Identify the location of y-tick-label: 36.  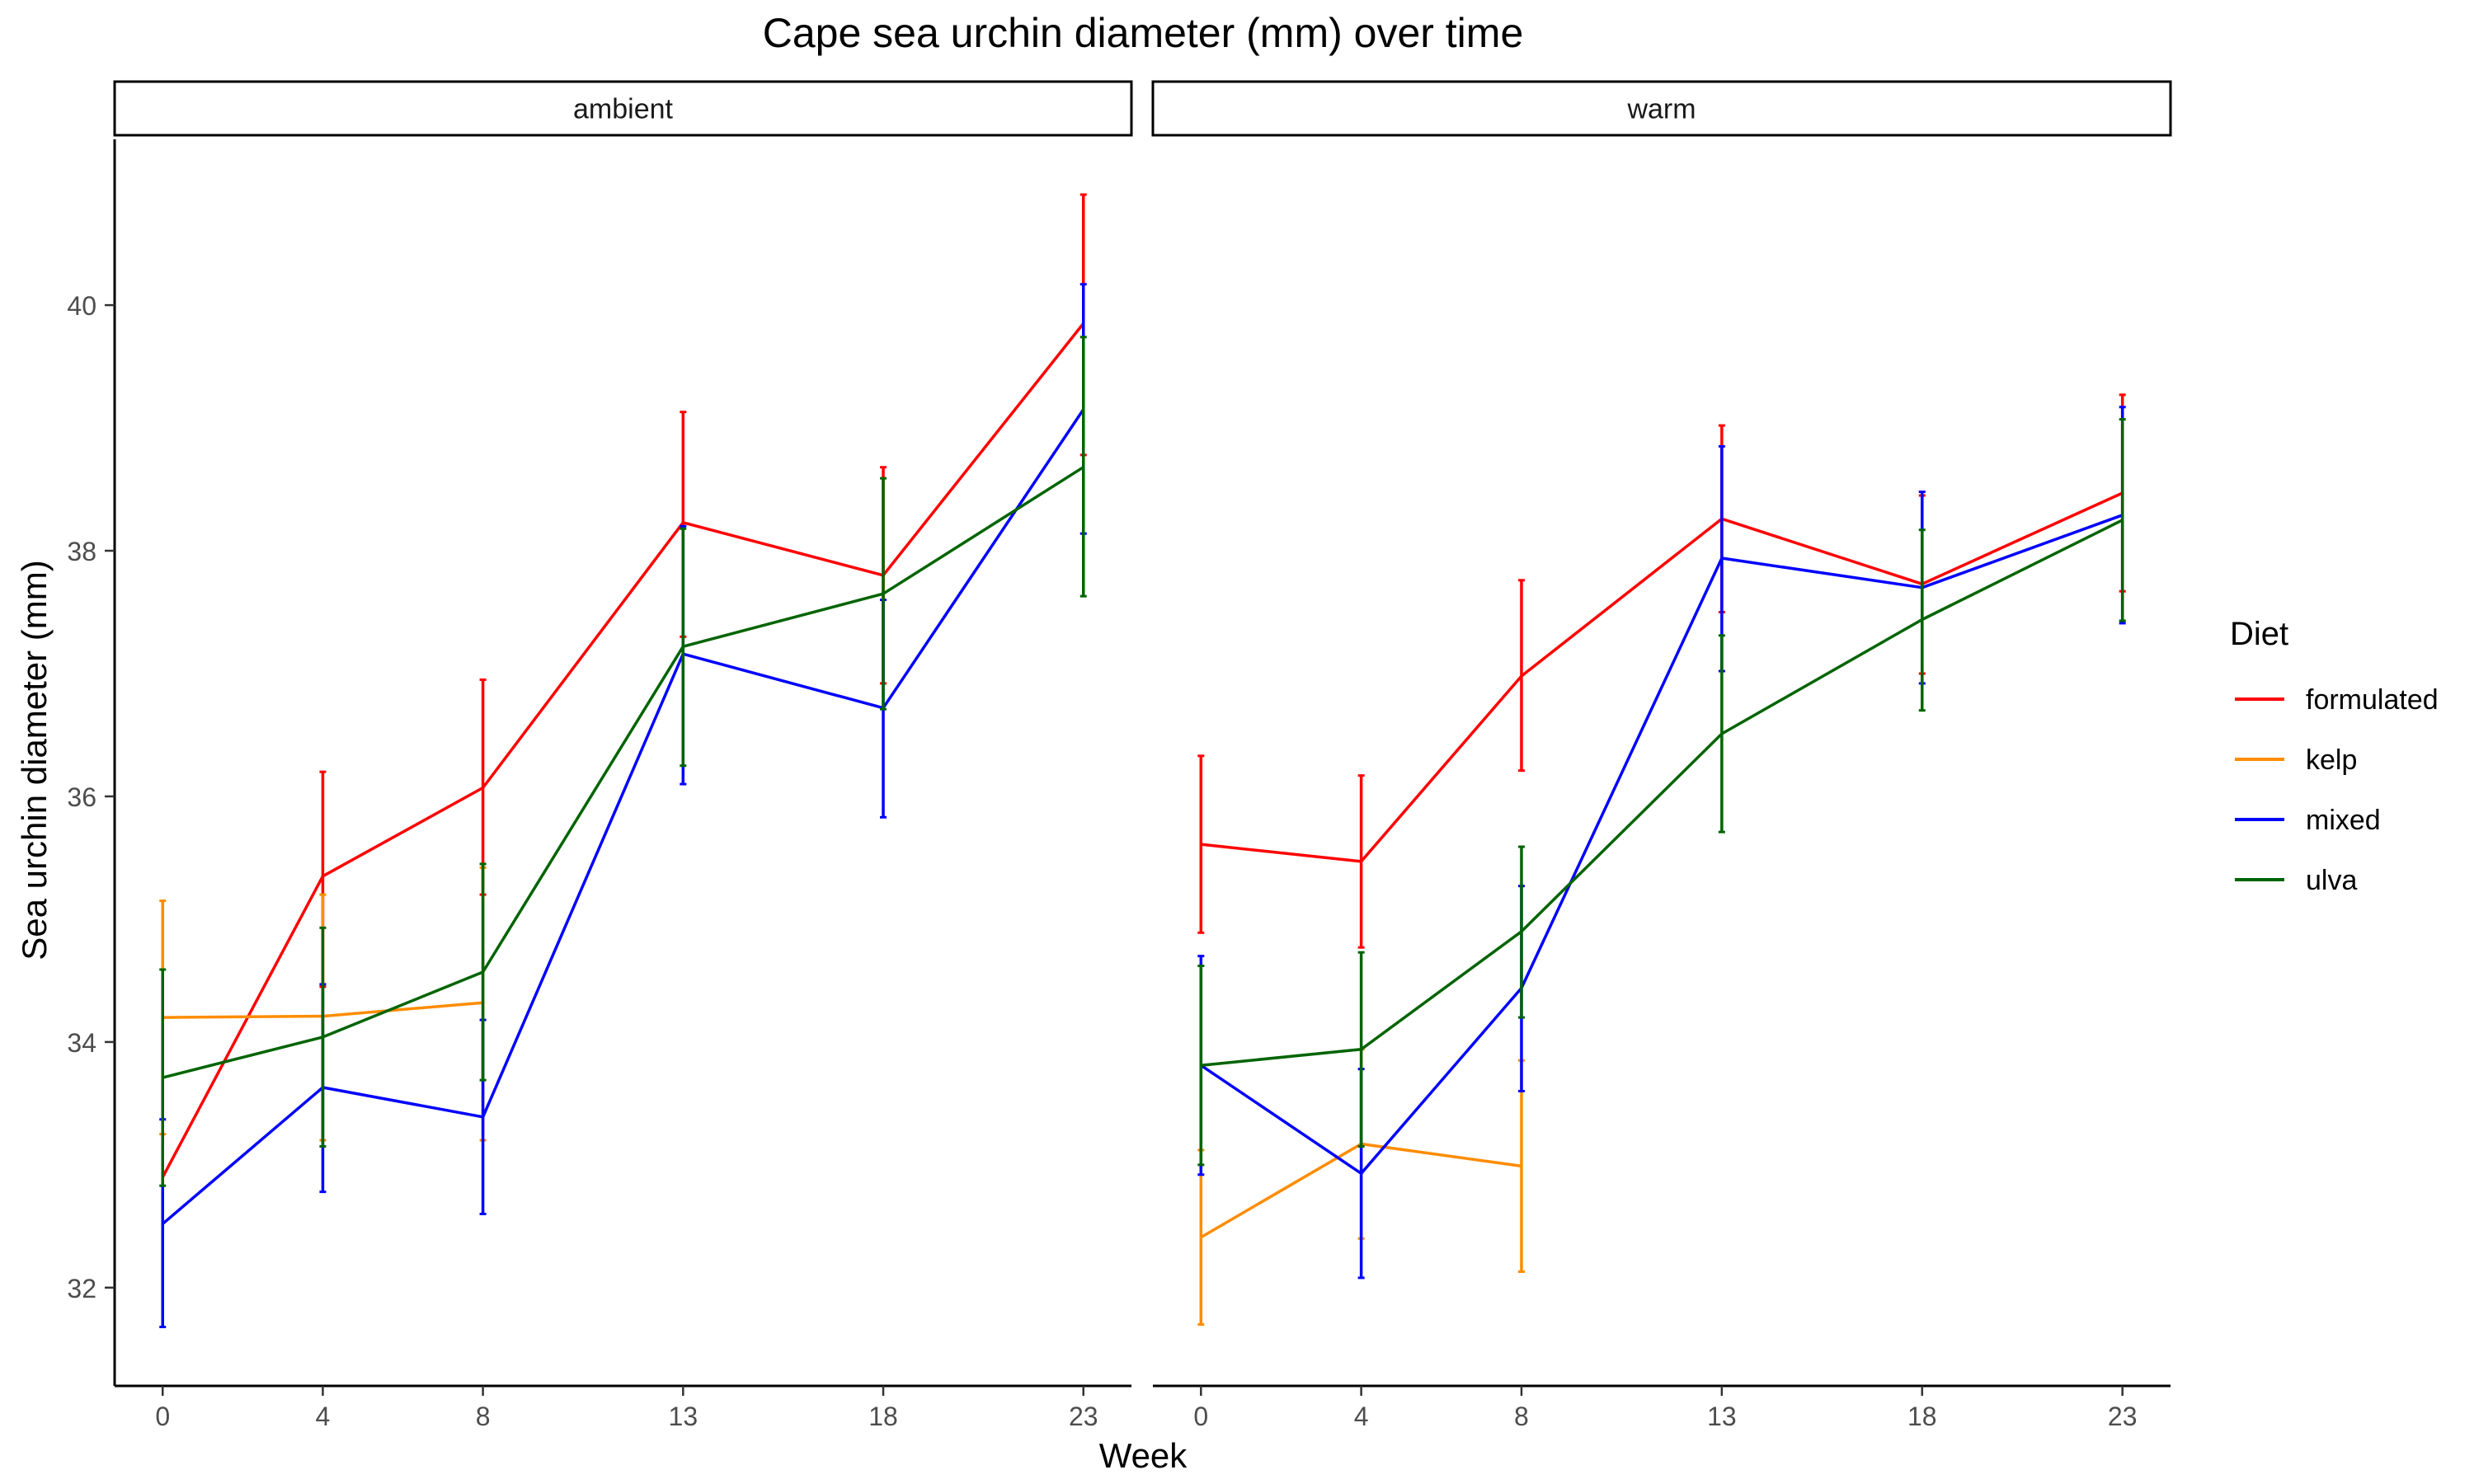
(81, 797).